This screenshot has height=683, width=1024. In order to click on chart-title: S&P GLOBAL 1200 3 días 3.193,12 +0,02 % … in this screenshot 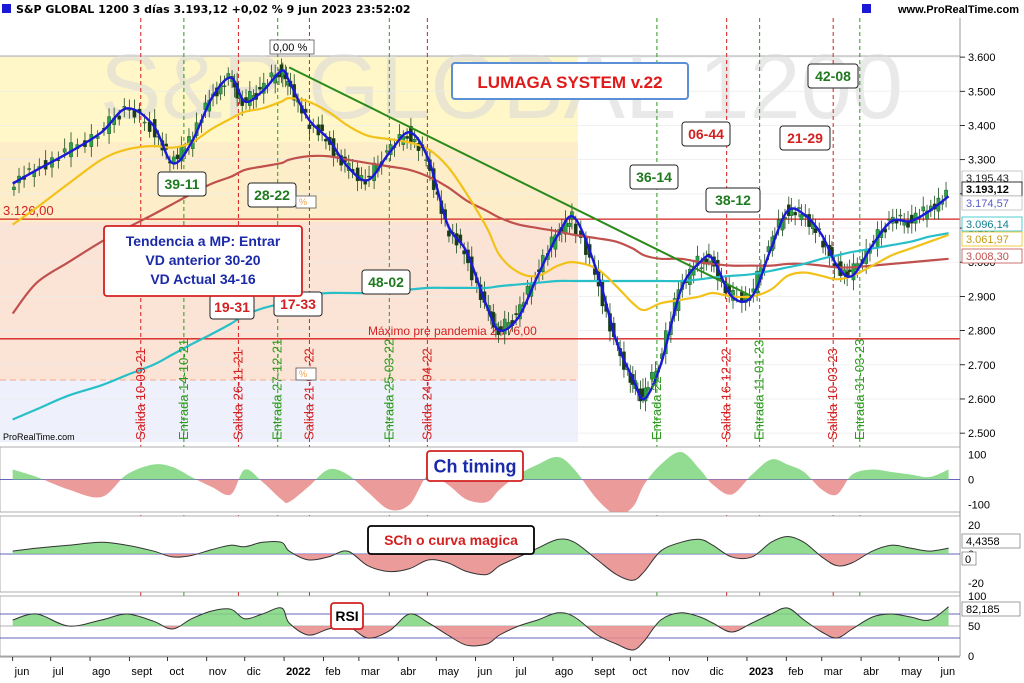, I will do `click(213, 9)`.